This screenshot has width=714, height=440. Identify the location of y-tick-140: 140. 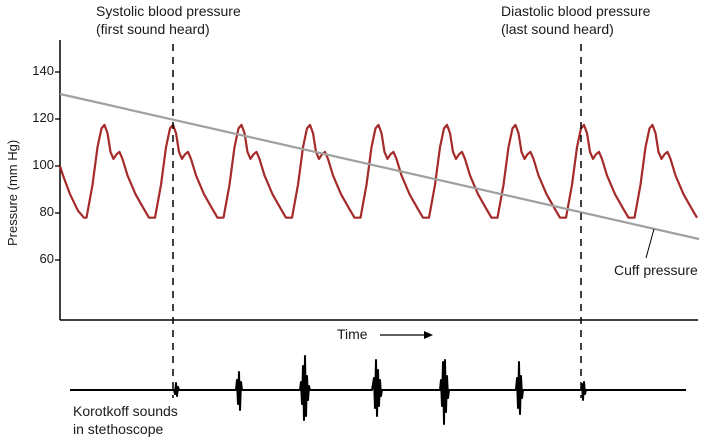
(43, 70).